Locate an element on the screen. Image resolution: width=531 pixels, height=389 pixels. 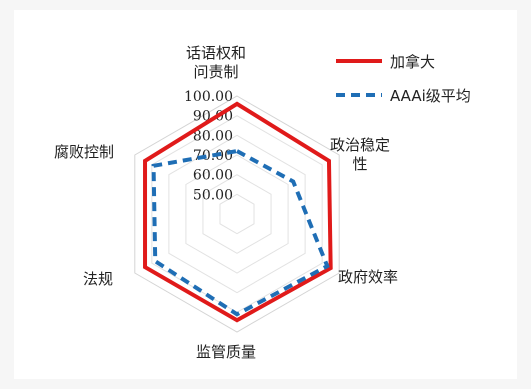
legend-swatch-aaa-average is located at coordinates (359, 95).